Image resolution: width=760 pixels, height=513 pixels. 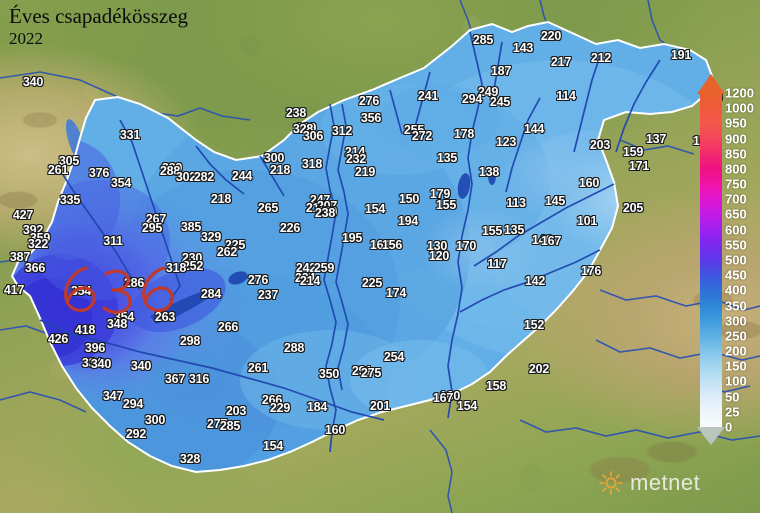 What do you see at coordinates (736, 199) in the screenshot?
I see `legend-tick: 700` at bounding box center [736, 199].